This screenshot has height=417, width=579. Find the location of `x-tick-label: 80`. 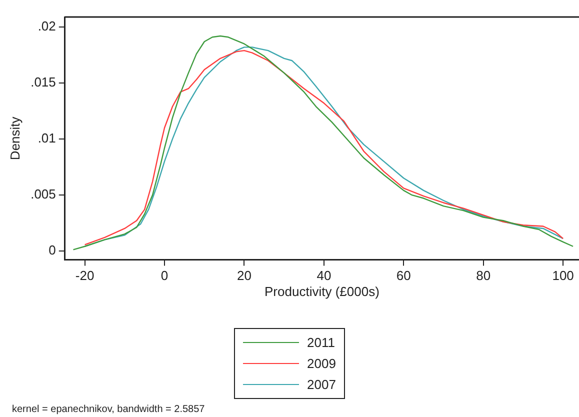

x-tick-label: 80 is located at coordinates (483, 276).